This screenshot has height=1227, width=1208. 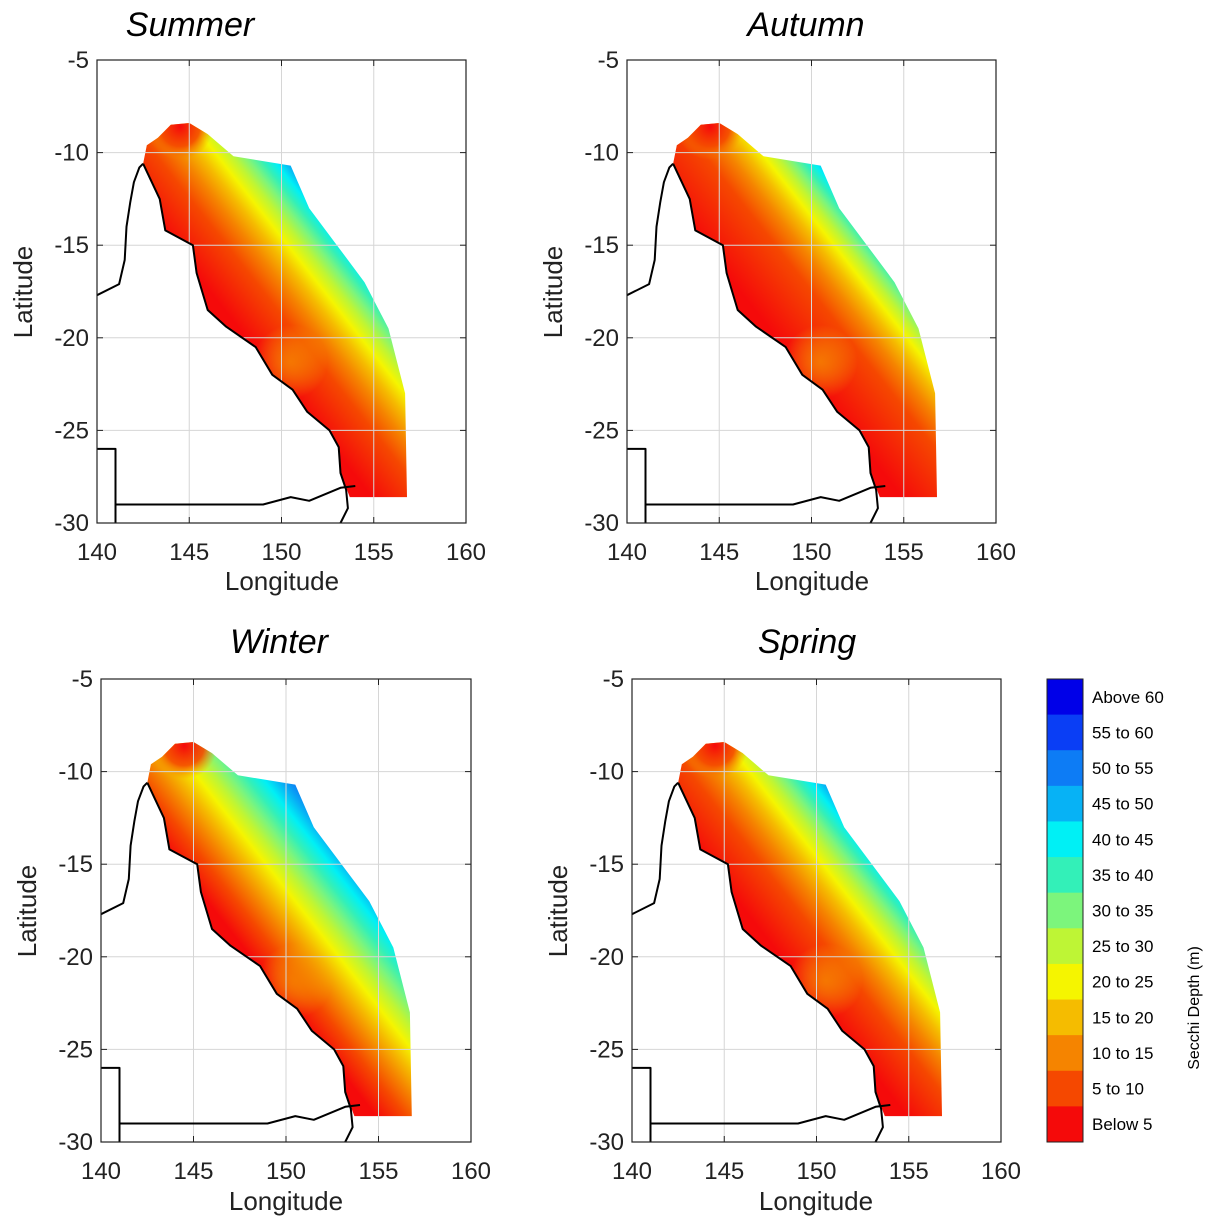 I want to click on colorbar-label: 45 to 50, so click(x=1122, y=804).